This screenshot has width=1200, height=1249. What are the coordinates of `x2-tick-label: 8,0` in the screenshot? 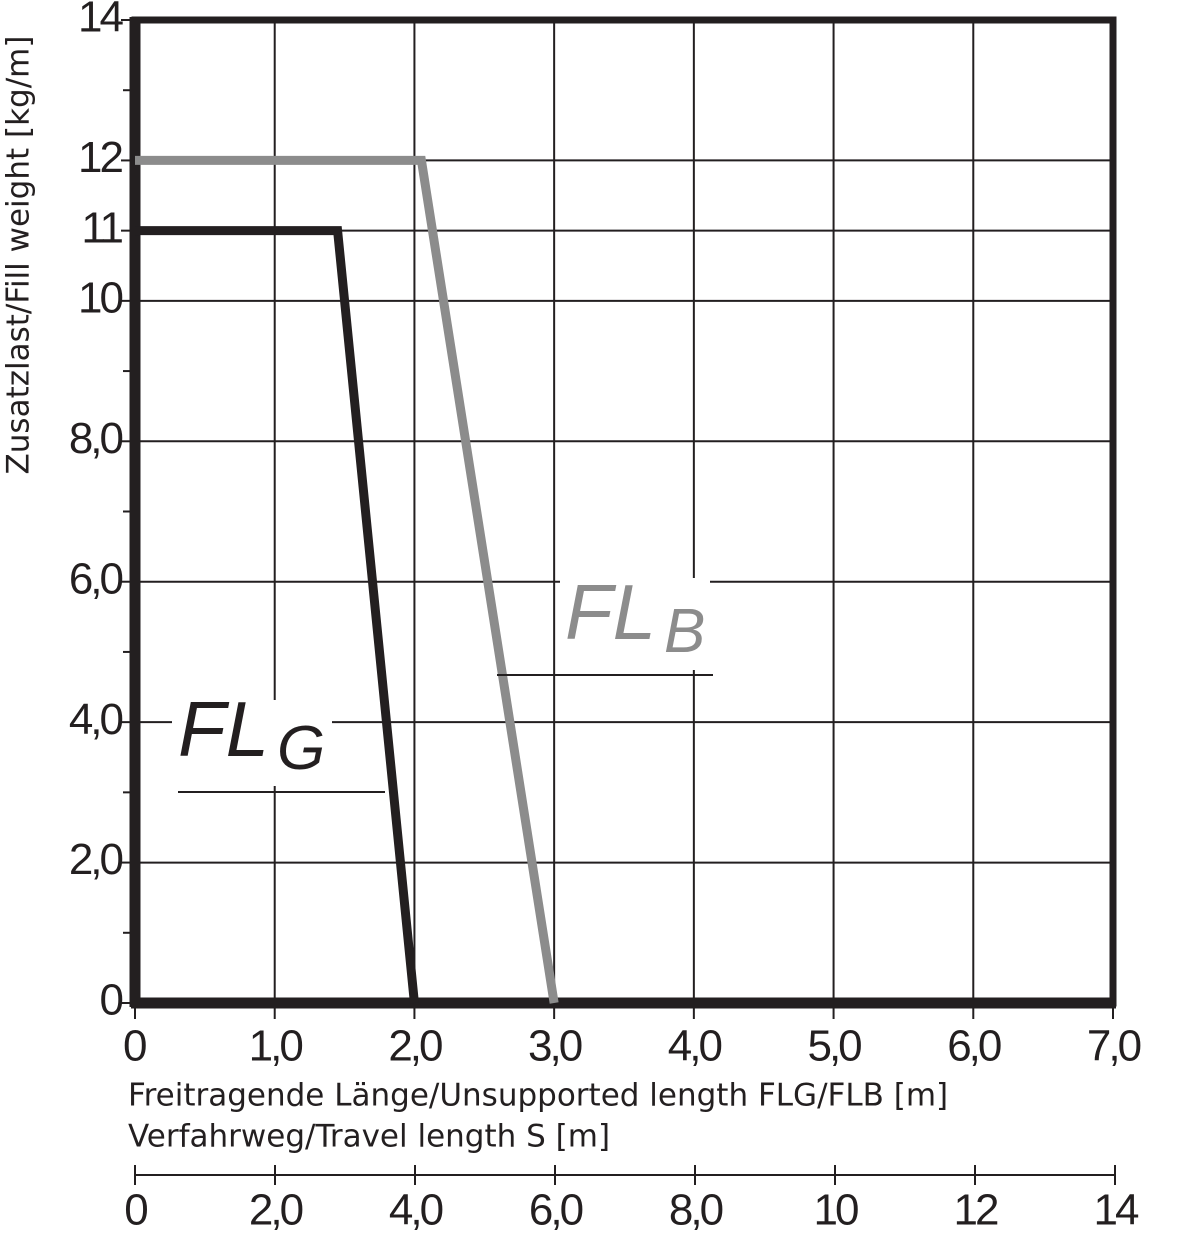 It's located at (696, 1210).